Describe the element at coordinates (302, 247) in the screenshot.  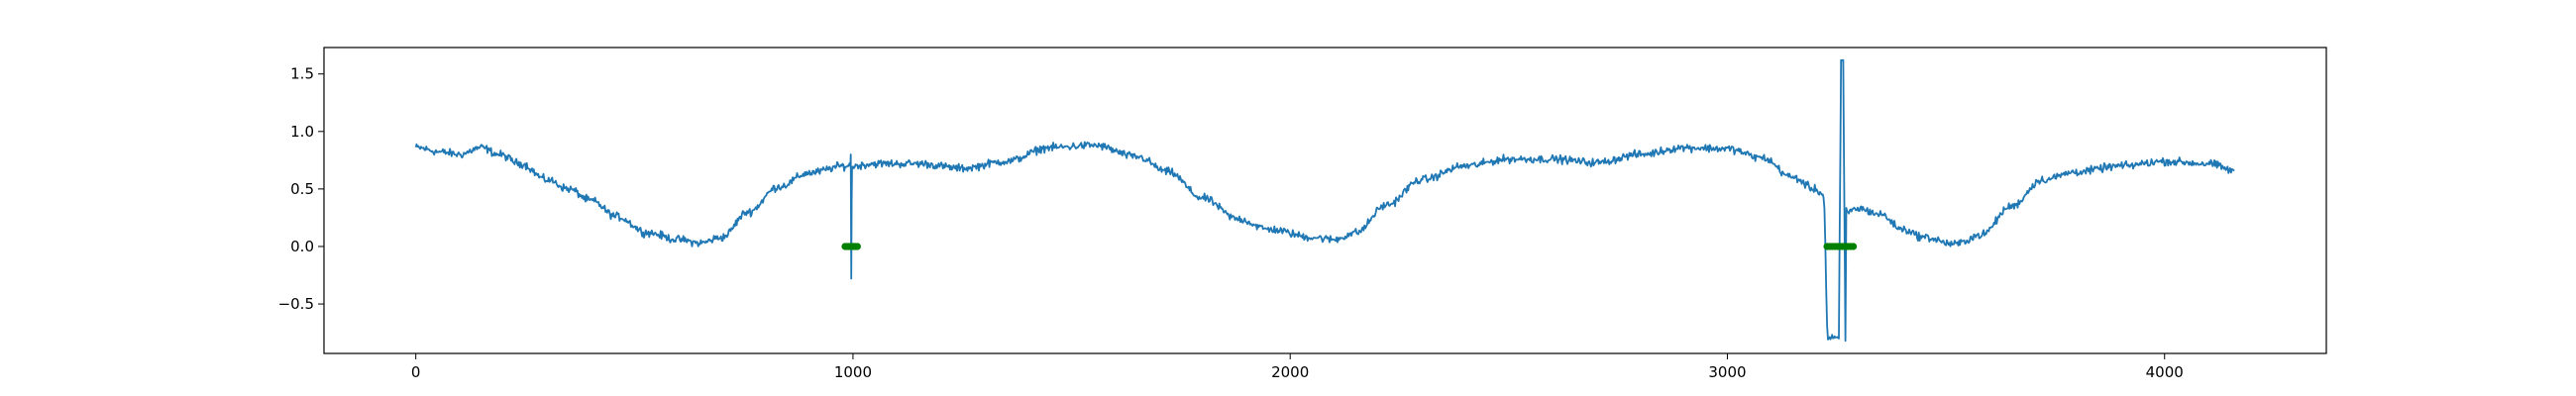
I see `y-tick-label: 0.0` at that location.